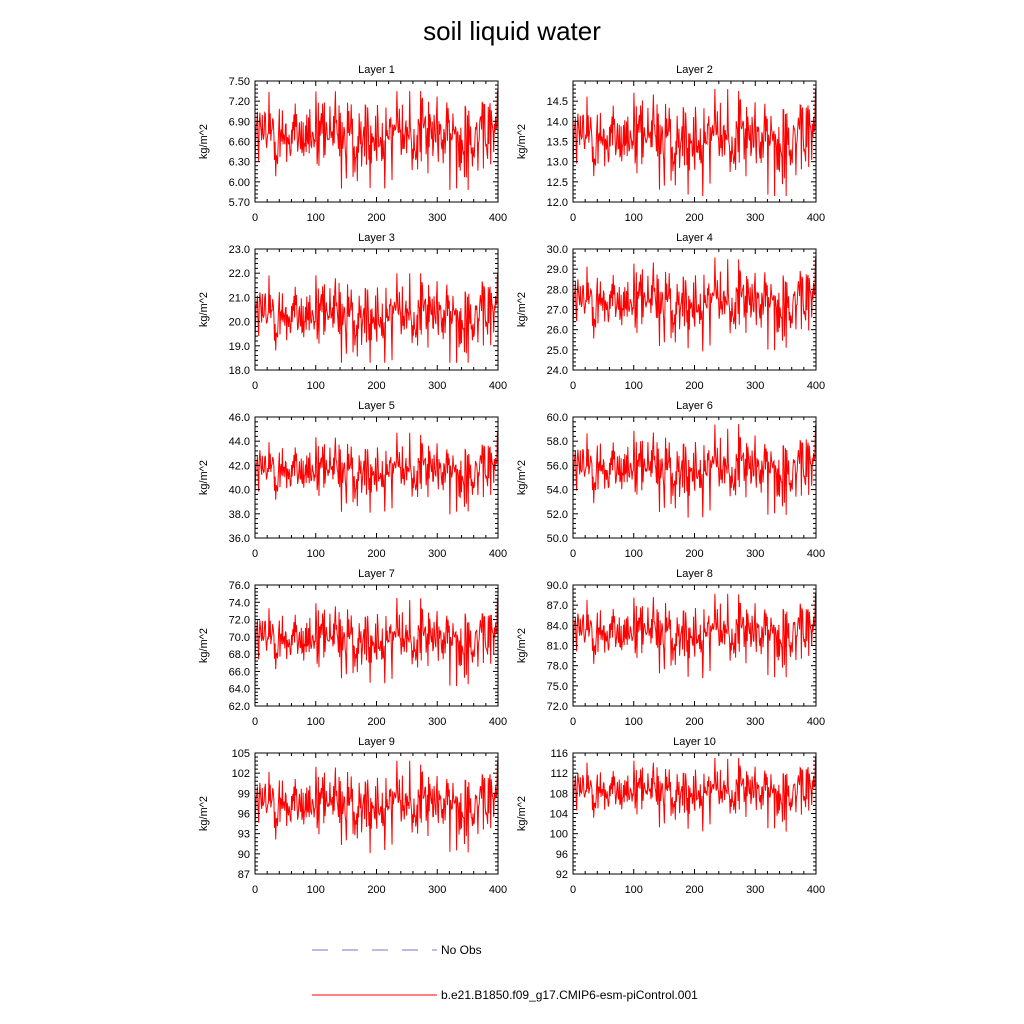 Image resolution: width=1024 pixels, height=1024 pixels. I want to click on y-tick-label: 62.0, so click(239, 707).